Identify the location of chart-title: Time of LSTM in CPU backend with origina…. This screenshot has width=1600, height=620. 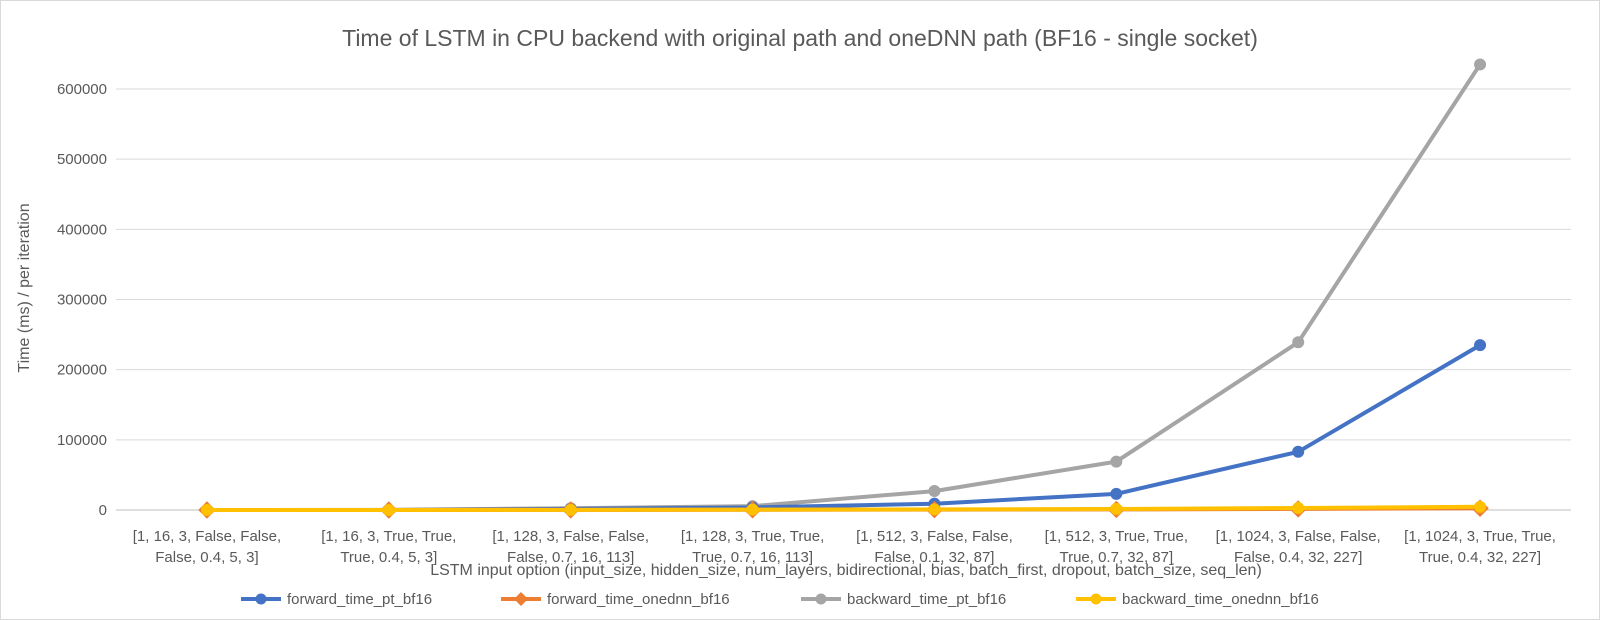
(800, 38).